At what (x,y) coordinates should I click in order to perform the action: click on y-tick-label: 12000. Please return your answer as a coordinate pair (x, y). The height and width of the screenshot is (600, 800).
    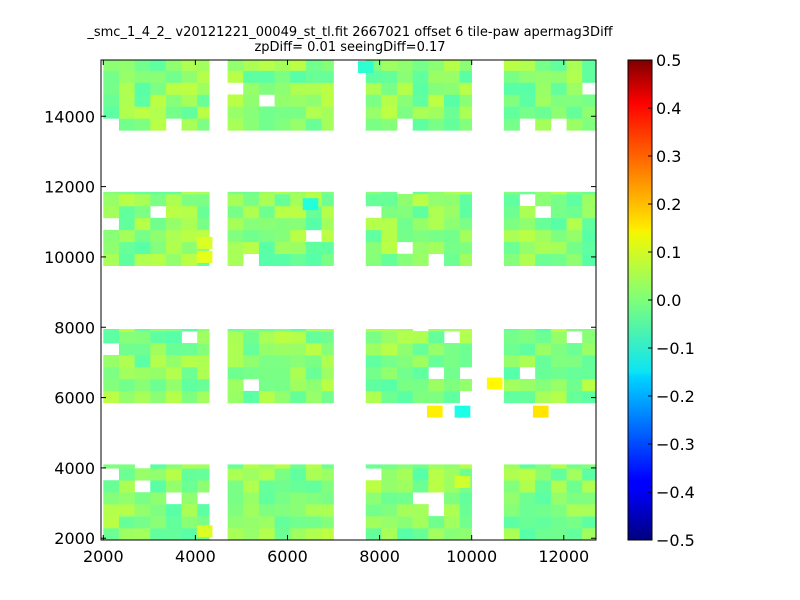
    Looking at the image, I should click on (69, 187).